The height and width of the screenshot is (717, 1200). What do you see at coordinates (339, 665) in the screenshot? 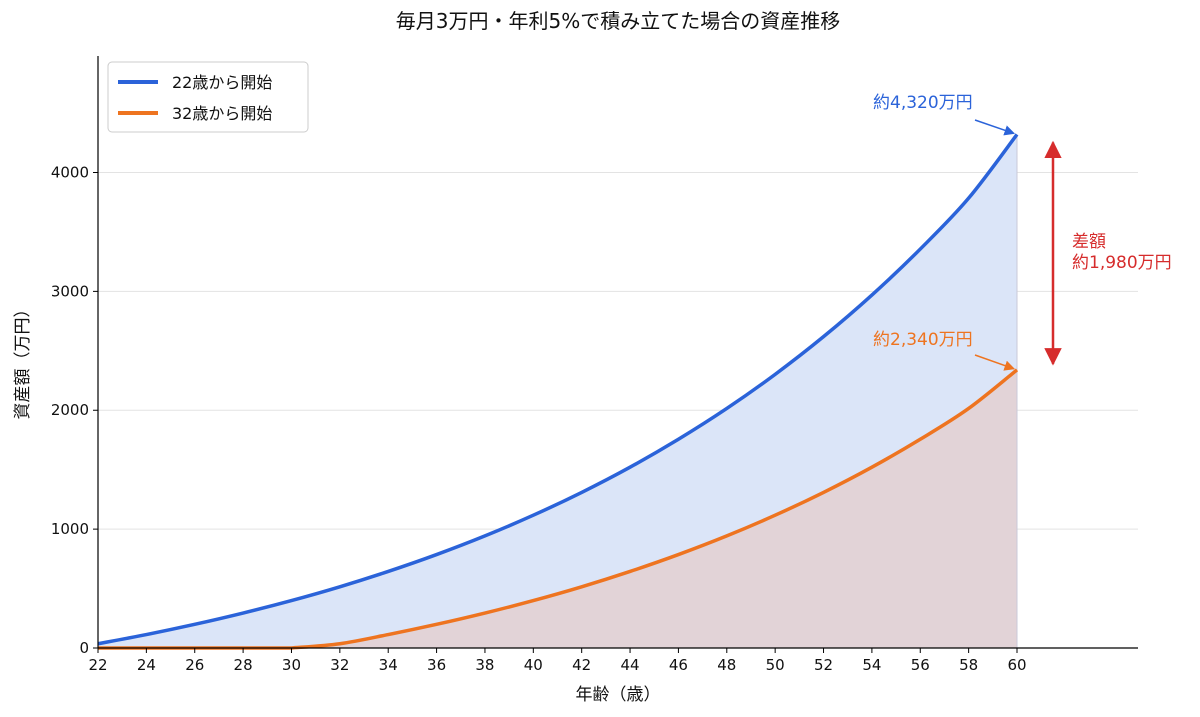
I see `x-tick-label-32: 32` at bounding box center [339, 665].